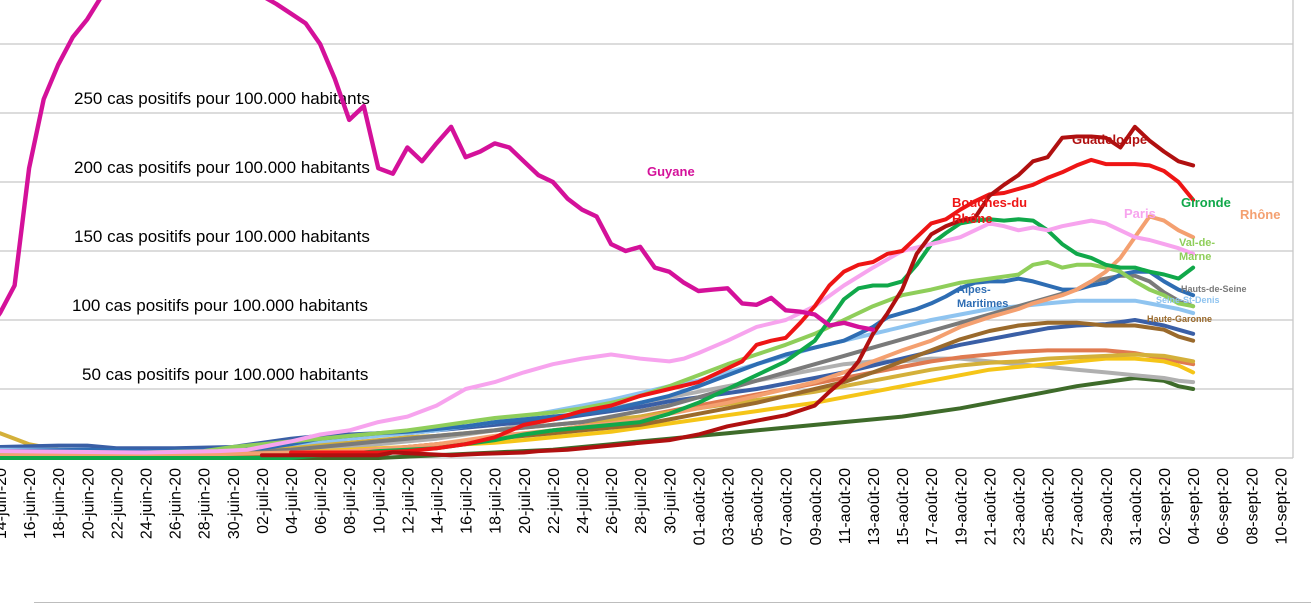 This screenshot has width=1311, height=606. What do you see at coordinates (816, 506) in the screenshot?
I see `x-tick-label: 09-août-20` at bounding box center [816, 506].